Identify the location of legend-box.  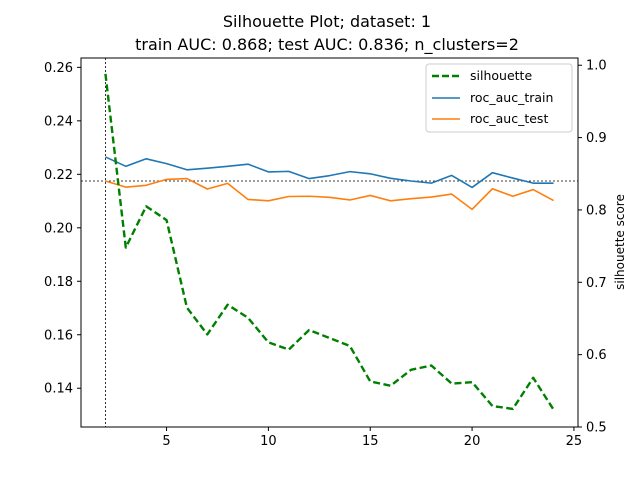
(499, 98).